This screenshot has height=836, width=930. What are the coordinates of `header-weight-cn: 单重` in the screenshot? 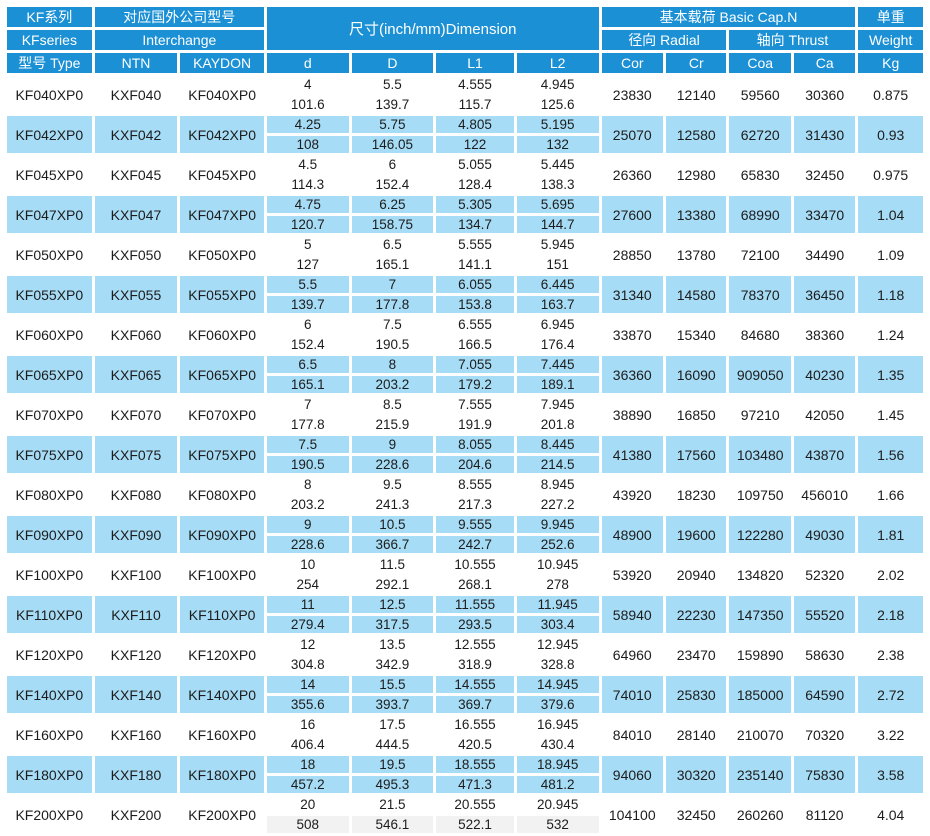 It's located at (890, 17).